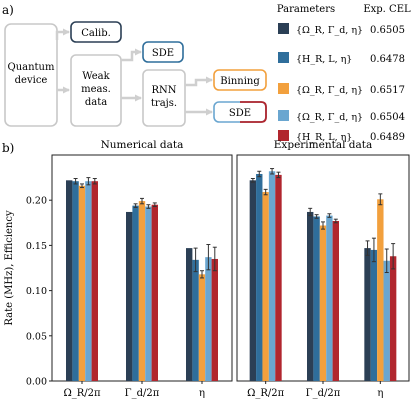  Describe the element at coordinates (8, 148) in the screenshot. I see `panel-b-label: b)` at that location.